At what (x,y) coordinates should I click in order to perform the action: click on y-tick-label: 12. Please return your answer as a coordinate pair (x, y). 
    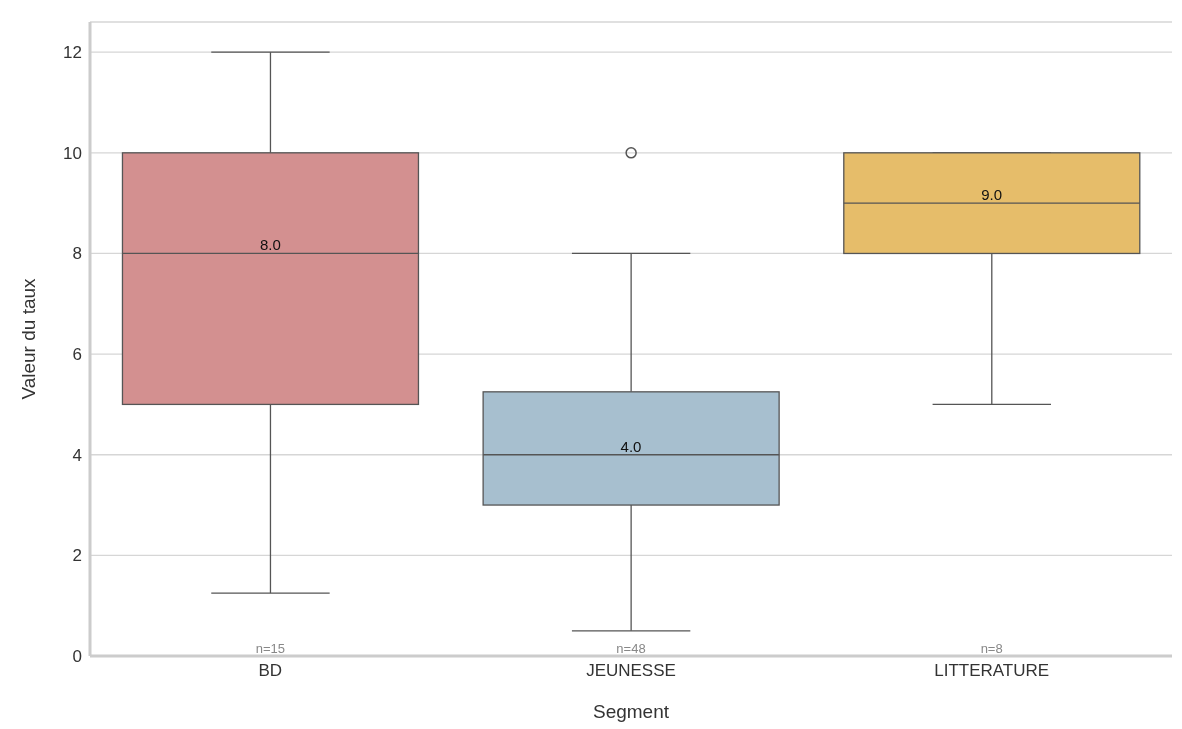
    Looking at the image, I should click on (72, 53).